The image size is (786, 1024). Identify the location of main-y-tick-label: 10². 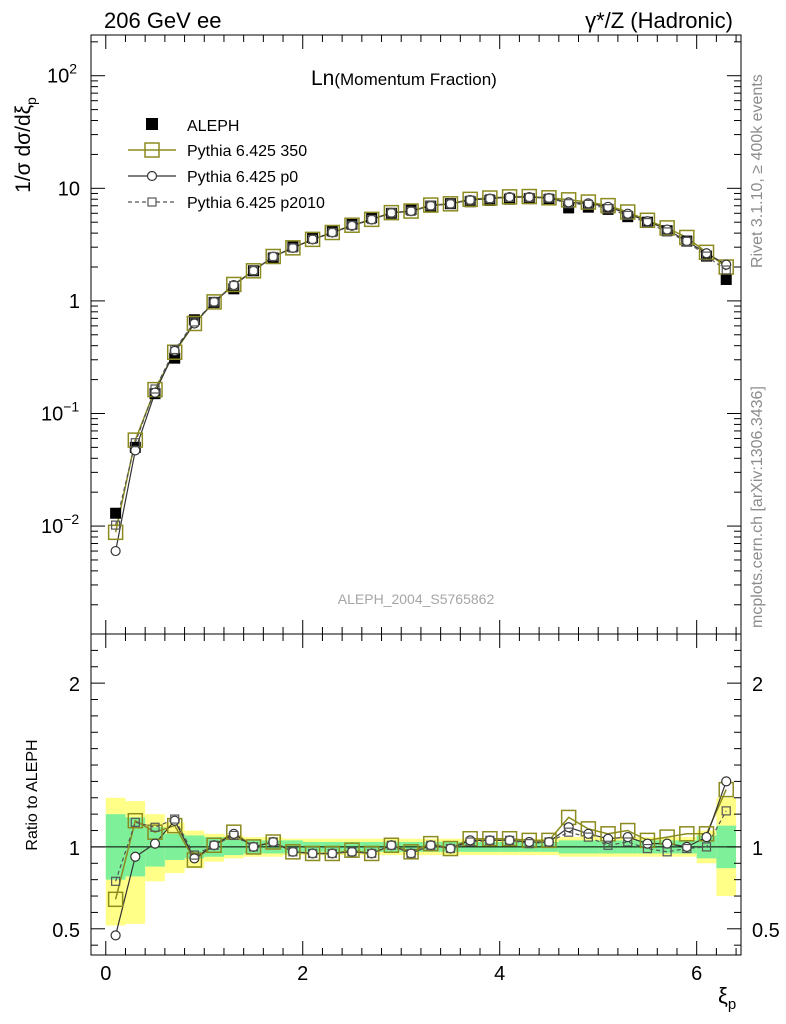
(62, 74).